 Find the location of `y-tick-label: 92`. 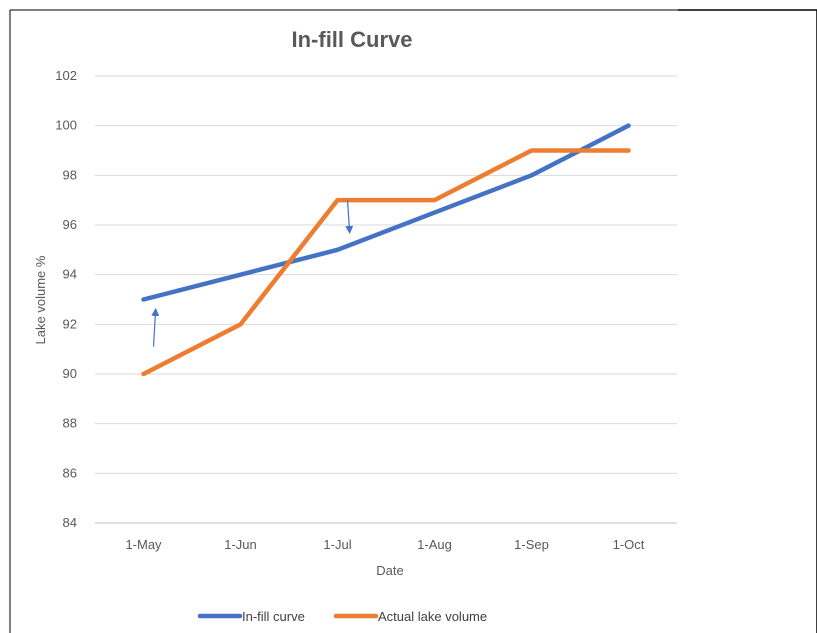

y-tick-label: 92 is located at coordinates (70, 323).